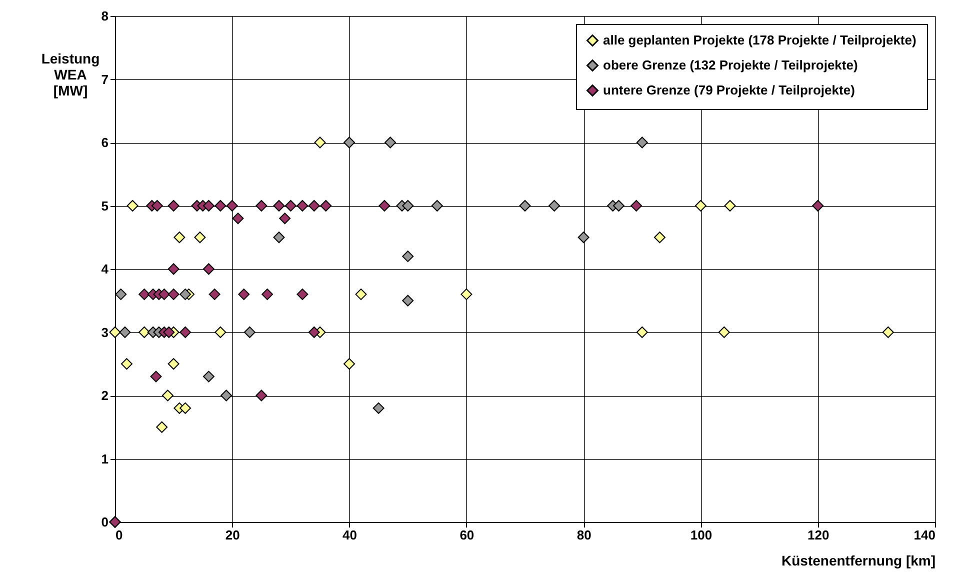  What do you see at coordinates (859, 560) in the screenshot?
I see `x-axis-title: Küstenentfernung [km]` at bounding box center [859, 560].